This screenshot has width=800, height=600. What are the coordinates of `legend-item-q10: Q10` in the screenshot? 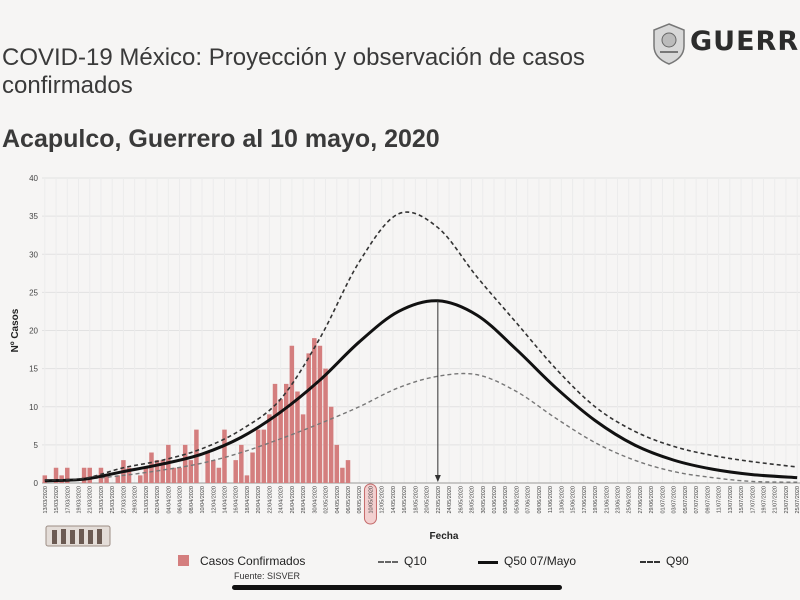 It's located at (413, 561).